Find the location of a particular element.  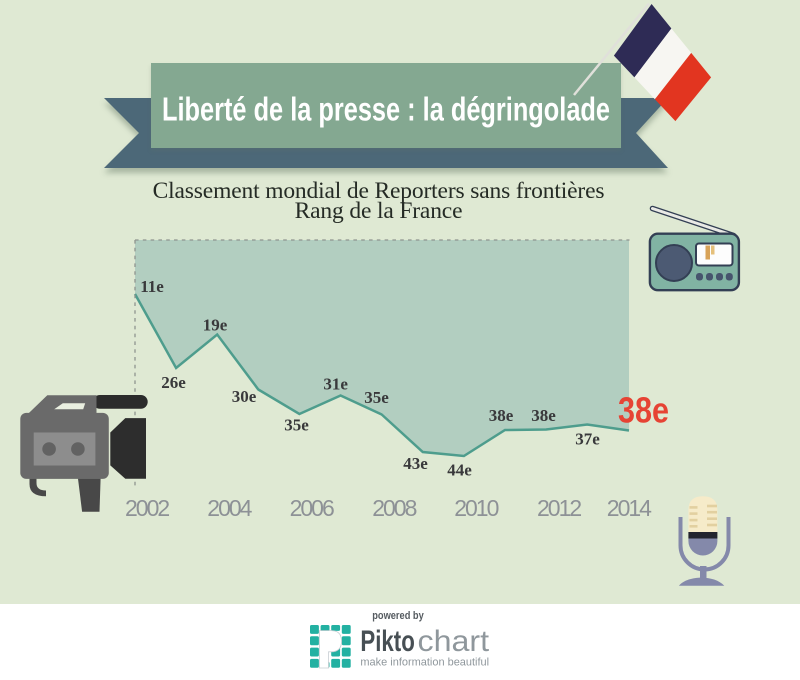

svg-text: chart is located at coordinates (454, 641).